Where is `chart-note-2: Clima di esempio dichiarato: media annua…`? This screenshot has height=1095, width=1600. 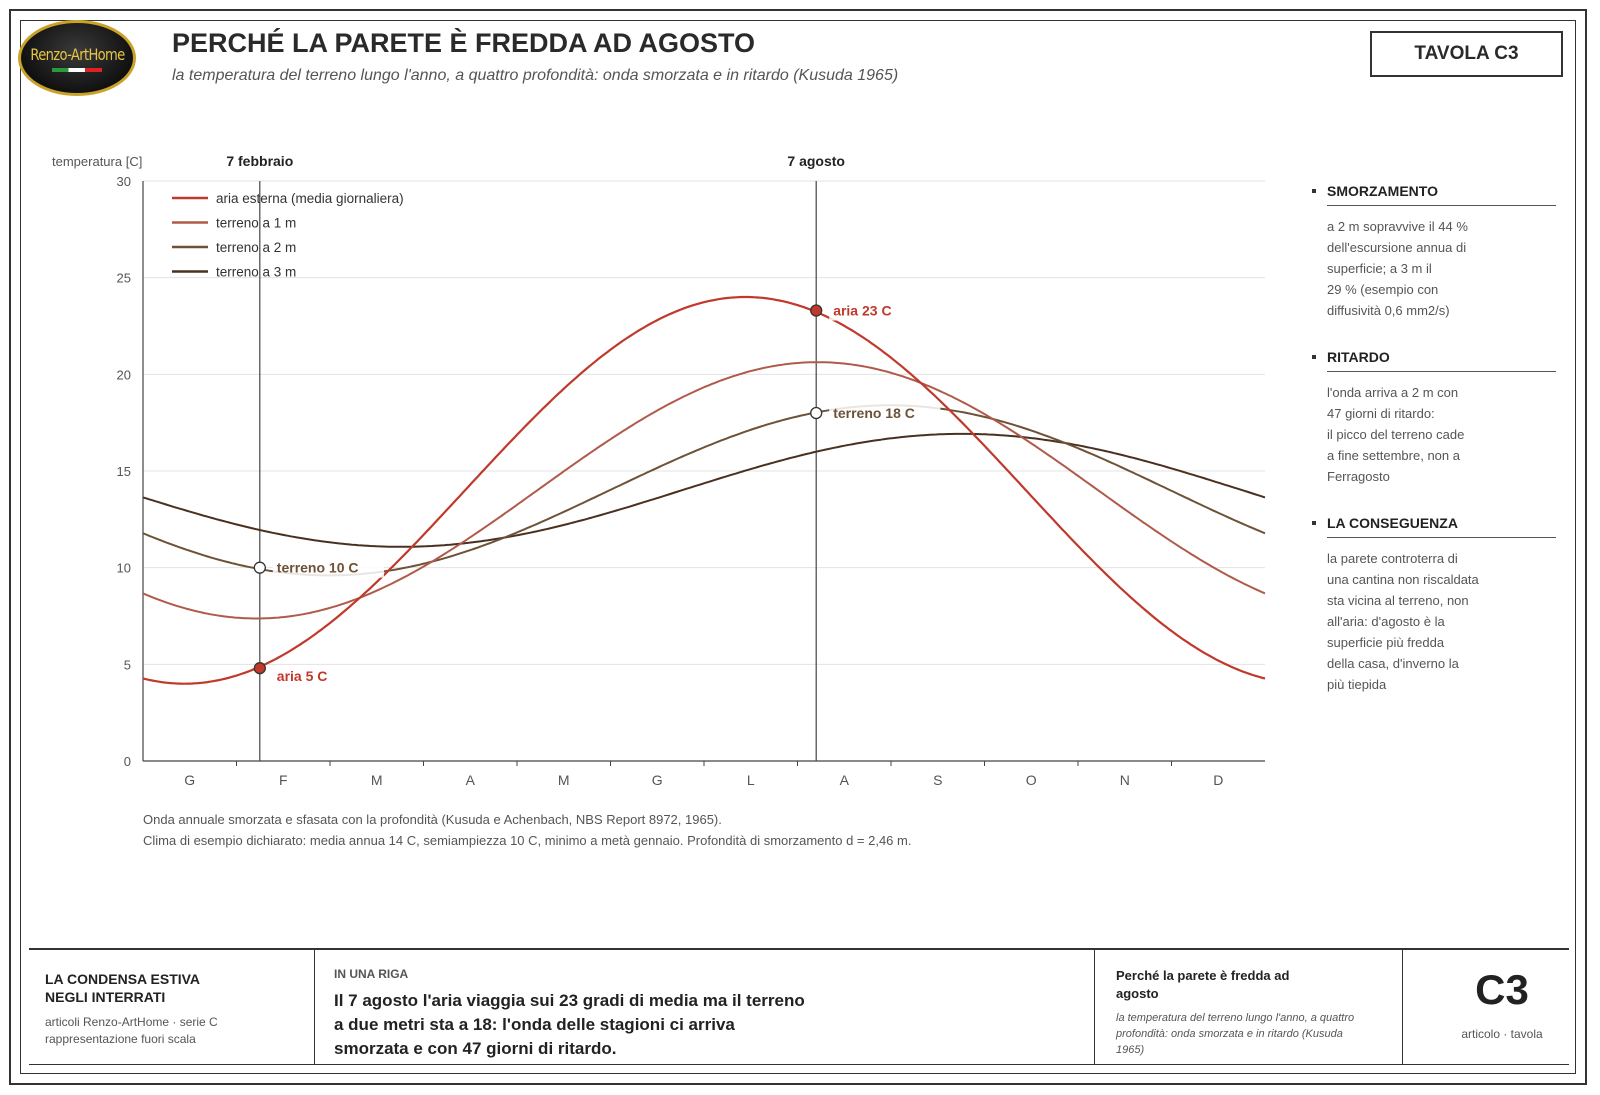 chart-note-2: Clima di esempio dichiarato: media annua… is located at coordinates (527, 840).